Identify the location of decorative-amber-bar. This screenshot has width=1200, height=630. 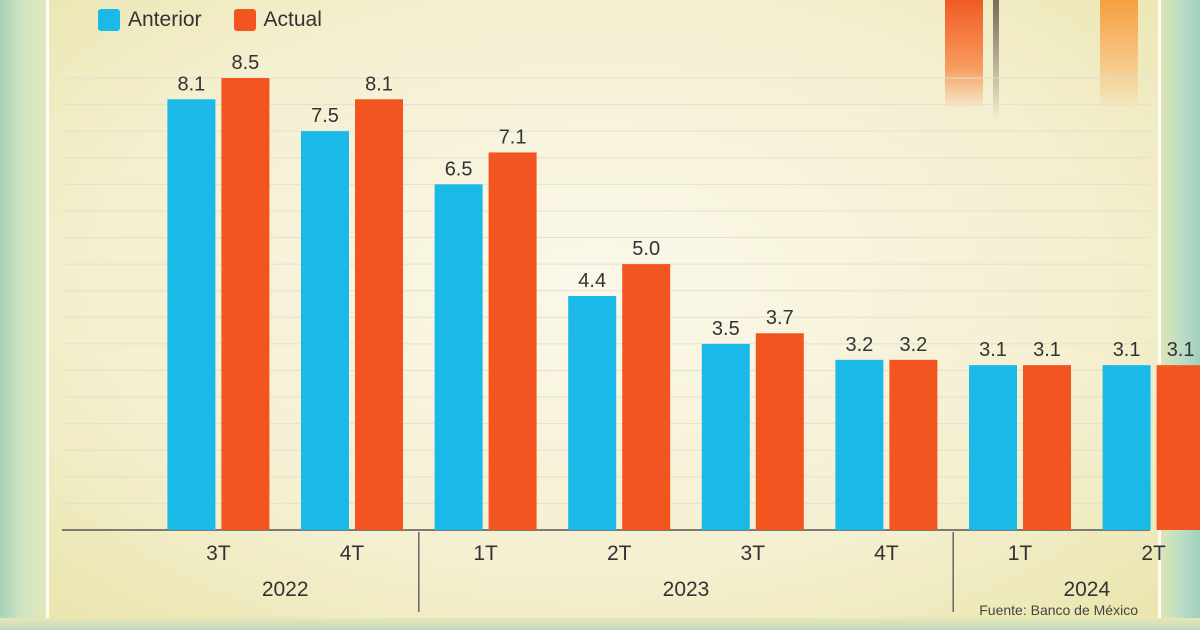
(1119, 55).